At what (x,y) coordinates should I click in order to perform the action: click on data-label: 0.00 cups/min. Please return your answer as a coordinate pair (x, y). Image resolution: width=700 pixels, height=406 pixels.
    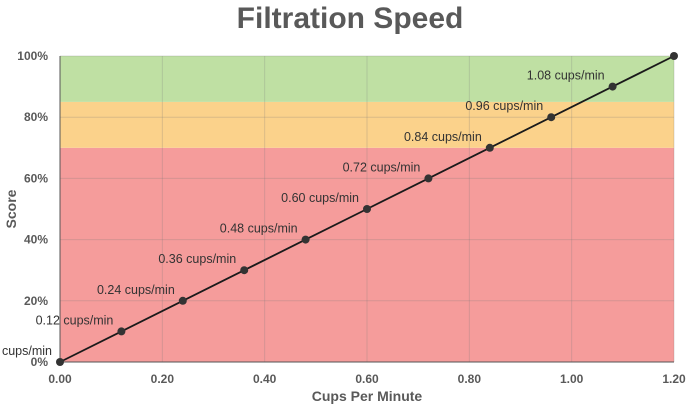
    Looking at the image, I should click on (26, 351).